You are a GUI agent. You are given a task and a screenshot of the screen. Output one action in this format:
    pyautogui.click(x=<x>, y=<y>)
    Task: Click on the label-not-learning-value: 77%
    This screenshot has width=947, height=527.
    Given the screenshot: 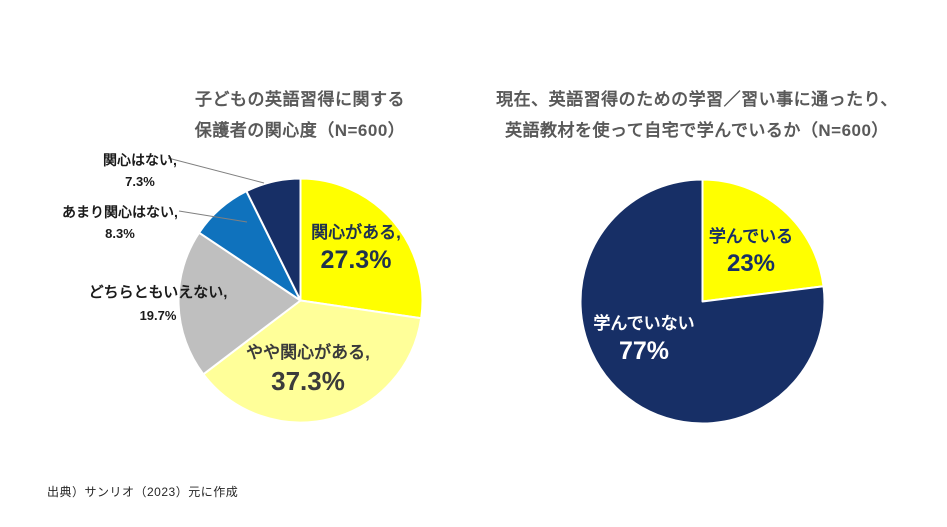 What is the action you would take?
    pyautogui.click(x=644, y=351)
    